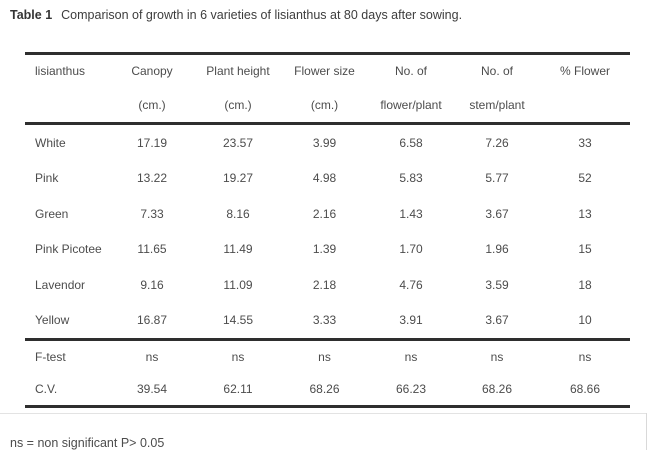 The width and height of the screenshot is (650, 450). What do you see at coordinates (324, 320) in the screenshot?
I see `table-cell: 3.33` at bounding box center [324, 320].